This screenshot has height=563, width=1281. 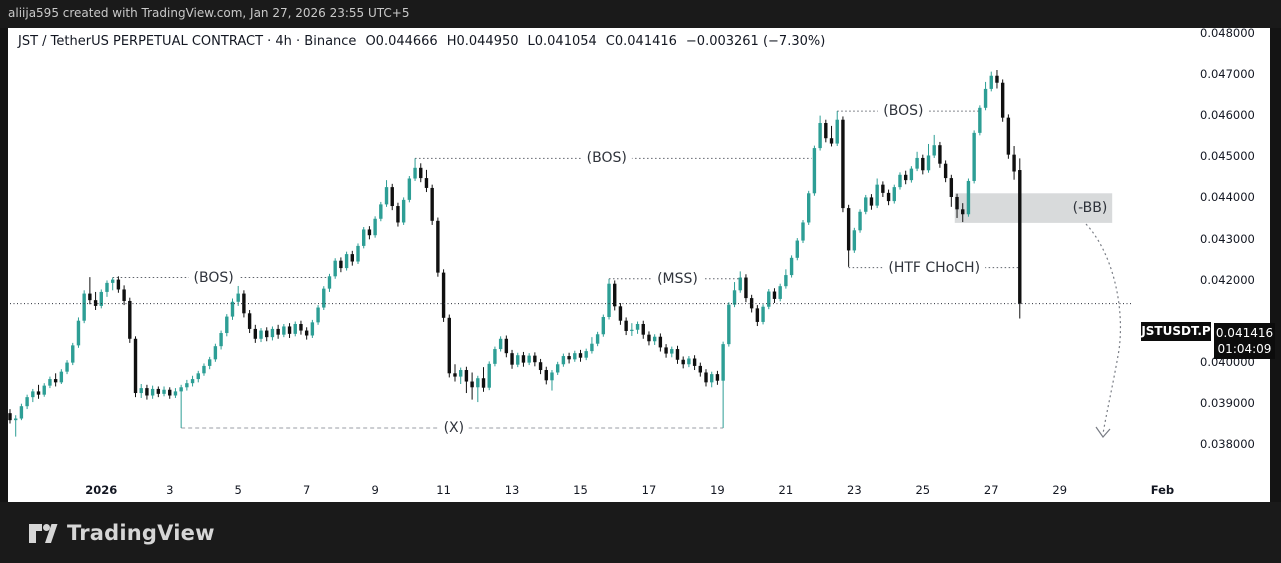 I want to click on projection-arrow, so click(x=1103, y=329).